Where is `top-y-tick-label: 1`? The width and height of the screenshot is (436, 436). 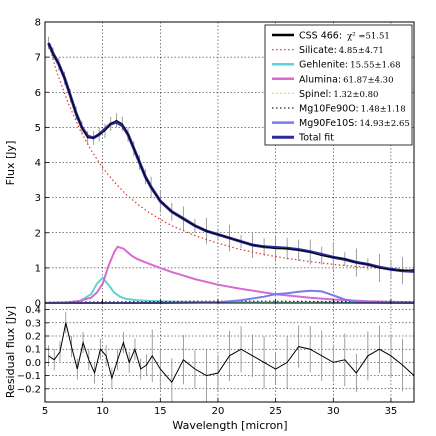 top-y-tick-label: 1 is located at coordinates (38, 268).